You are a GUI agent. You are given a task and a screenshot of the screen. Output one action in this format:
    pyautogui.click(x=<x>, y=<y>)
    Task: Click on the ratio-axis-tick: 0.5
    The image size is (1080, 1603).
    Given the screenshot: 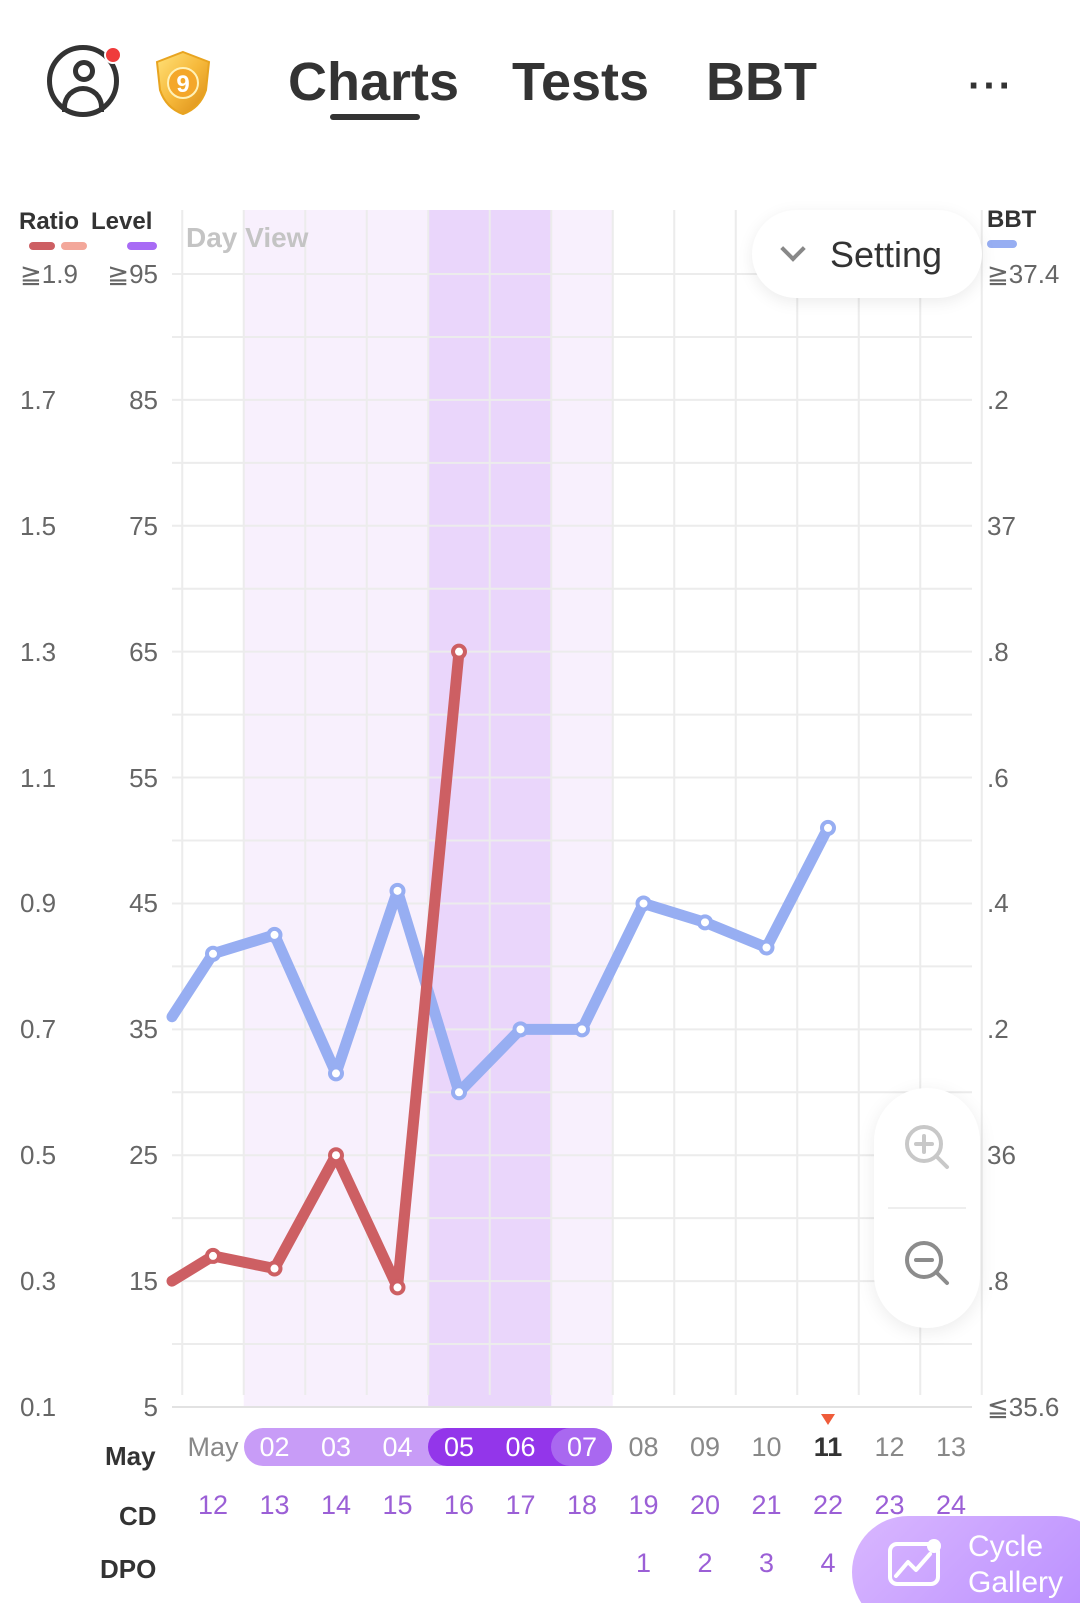 What is the action you would take?
    pyautogui.click(x=38, y=1155)
    